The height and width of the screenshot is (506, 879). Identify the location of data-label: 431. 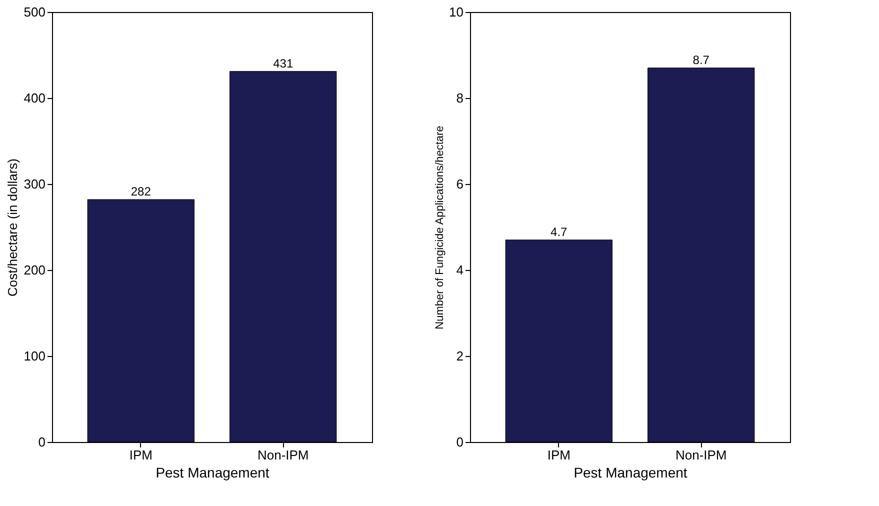
(283, 63).